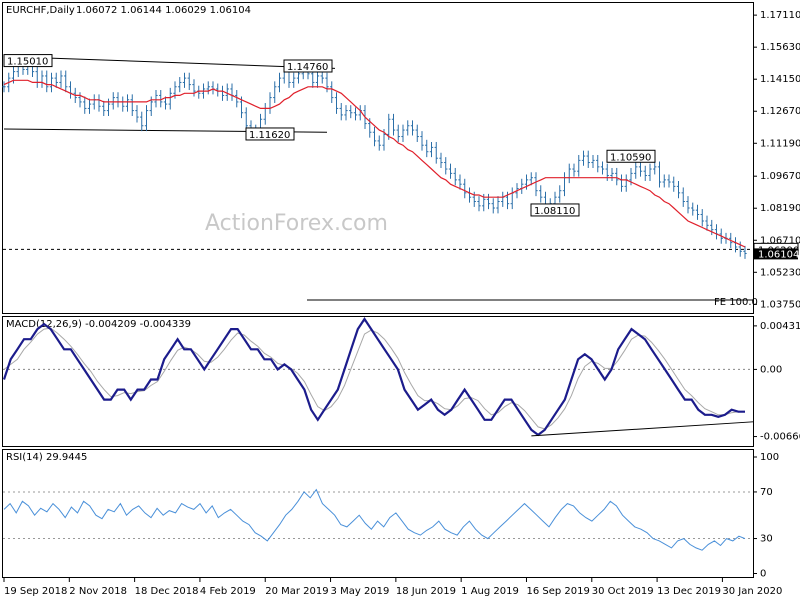 This screenshot has width=800, height=600. I want to click on x-tick-label: 30 Oct 2019, so click(623, 591).